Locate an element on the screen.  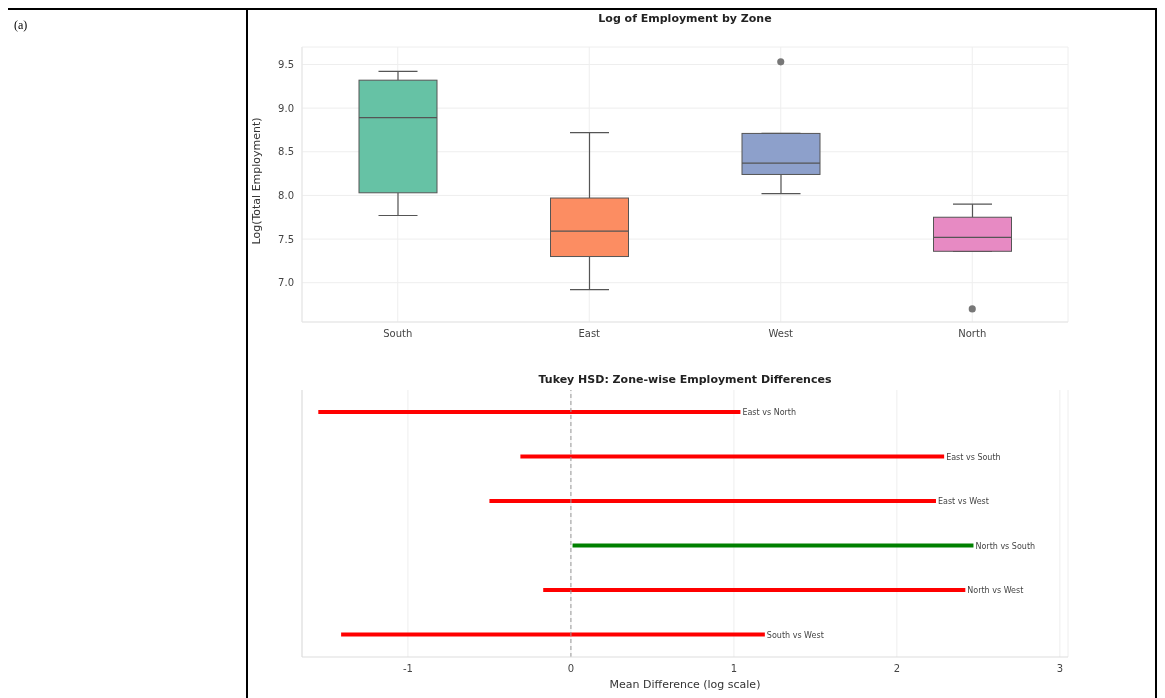
y-tick-label: 8.5 is located at coordinates (286, 152).